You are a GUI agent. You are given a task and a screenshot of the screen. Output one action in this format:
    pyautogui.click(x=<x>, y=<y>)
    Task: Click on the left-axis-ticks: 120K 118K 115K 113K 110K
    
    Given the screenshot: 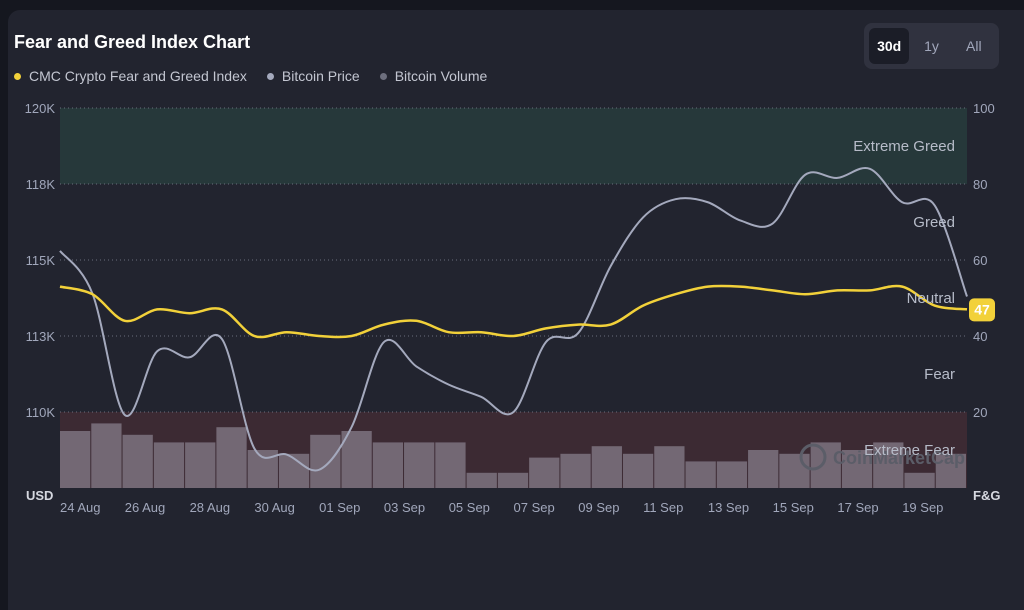 What is the action you would take?
    pyautogui.click(x=40, y=260)
    